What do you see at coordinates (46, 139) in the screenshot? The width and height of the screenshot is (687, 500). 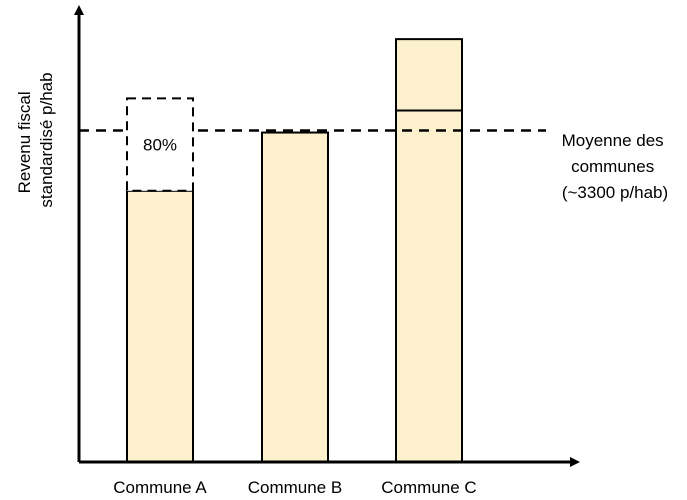 I see `y-axis-label-line-2: standardisé p/hab` at bounding box center [46, 139].